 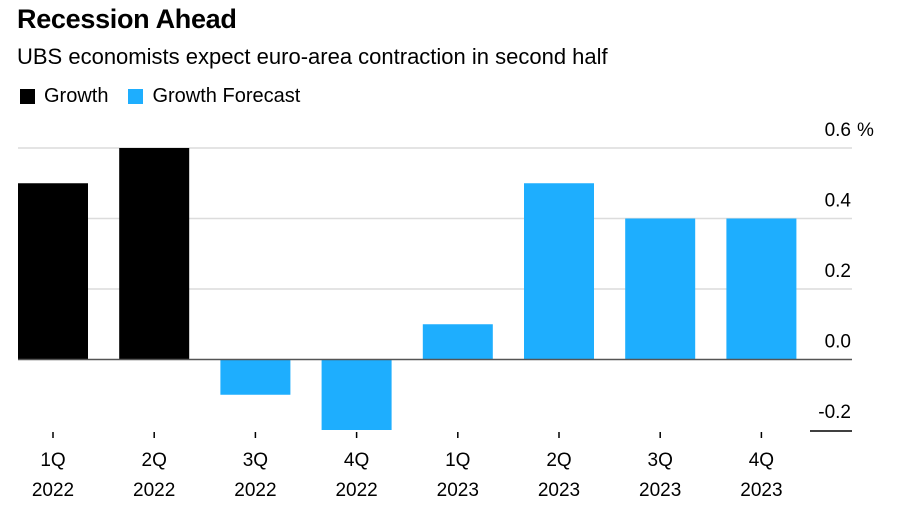 What do you see at coordinates (838, 342) in the screenshot?
I see `y-tick-label: 0.0` at bounding box center [838, 342].